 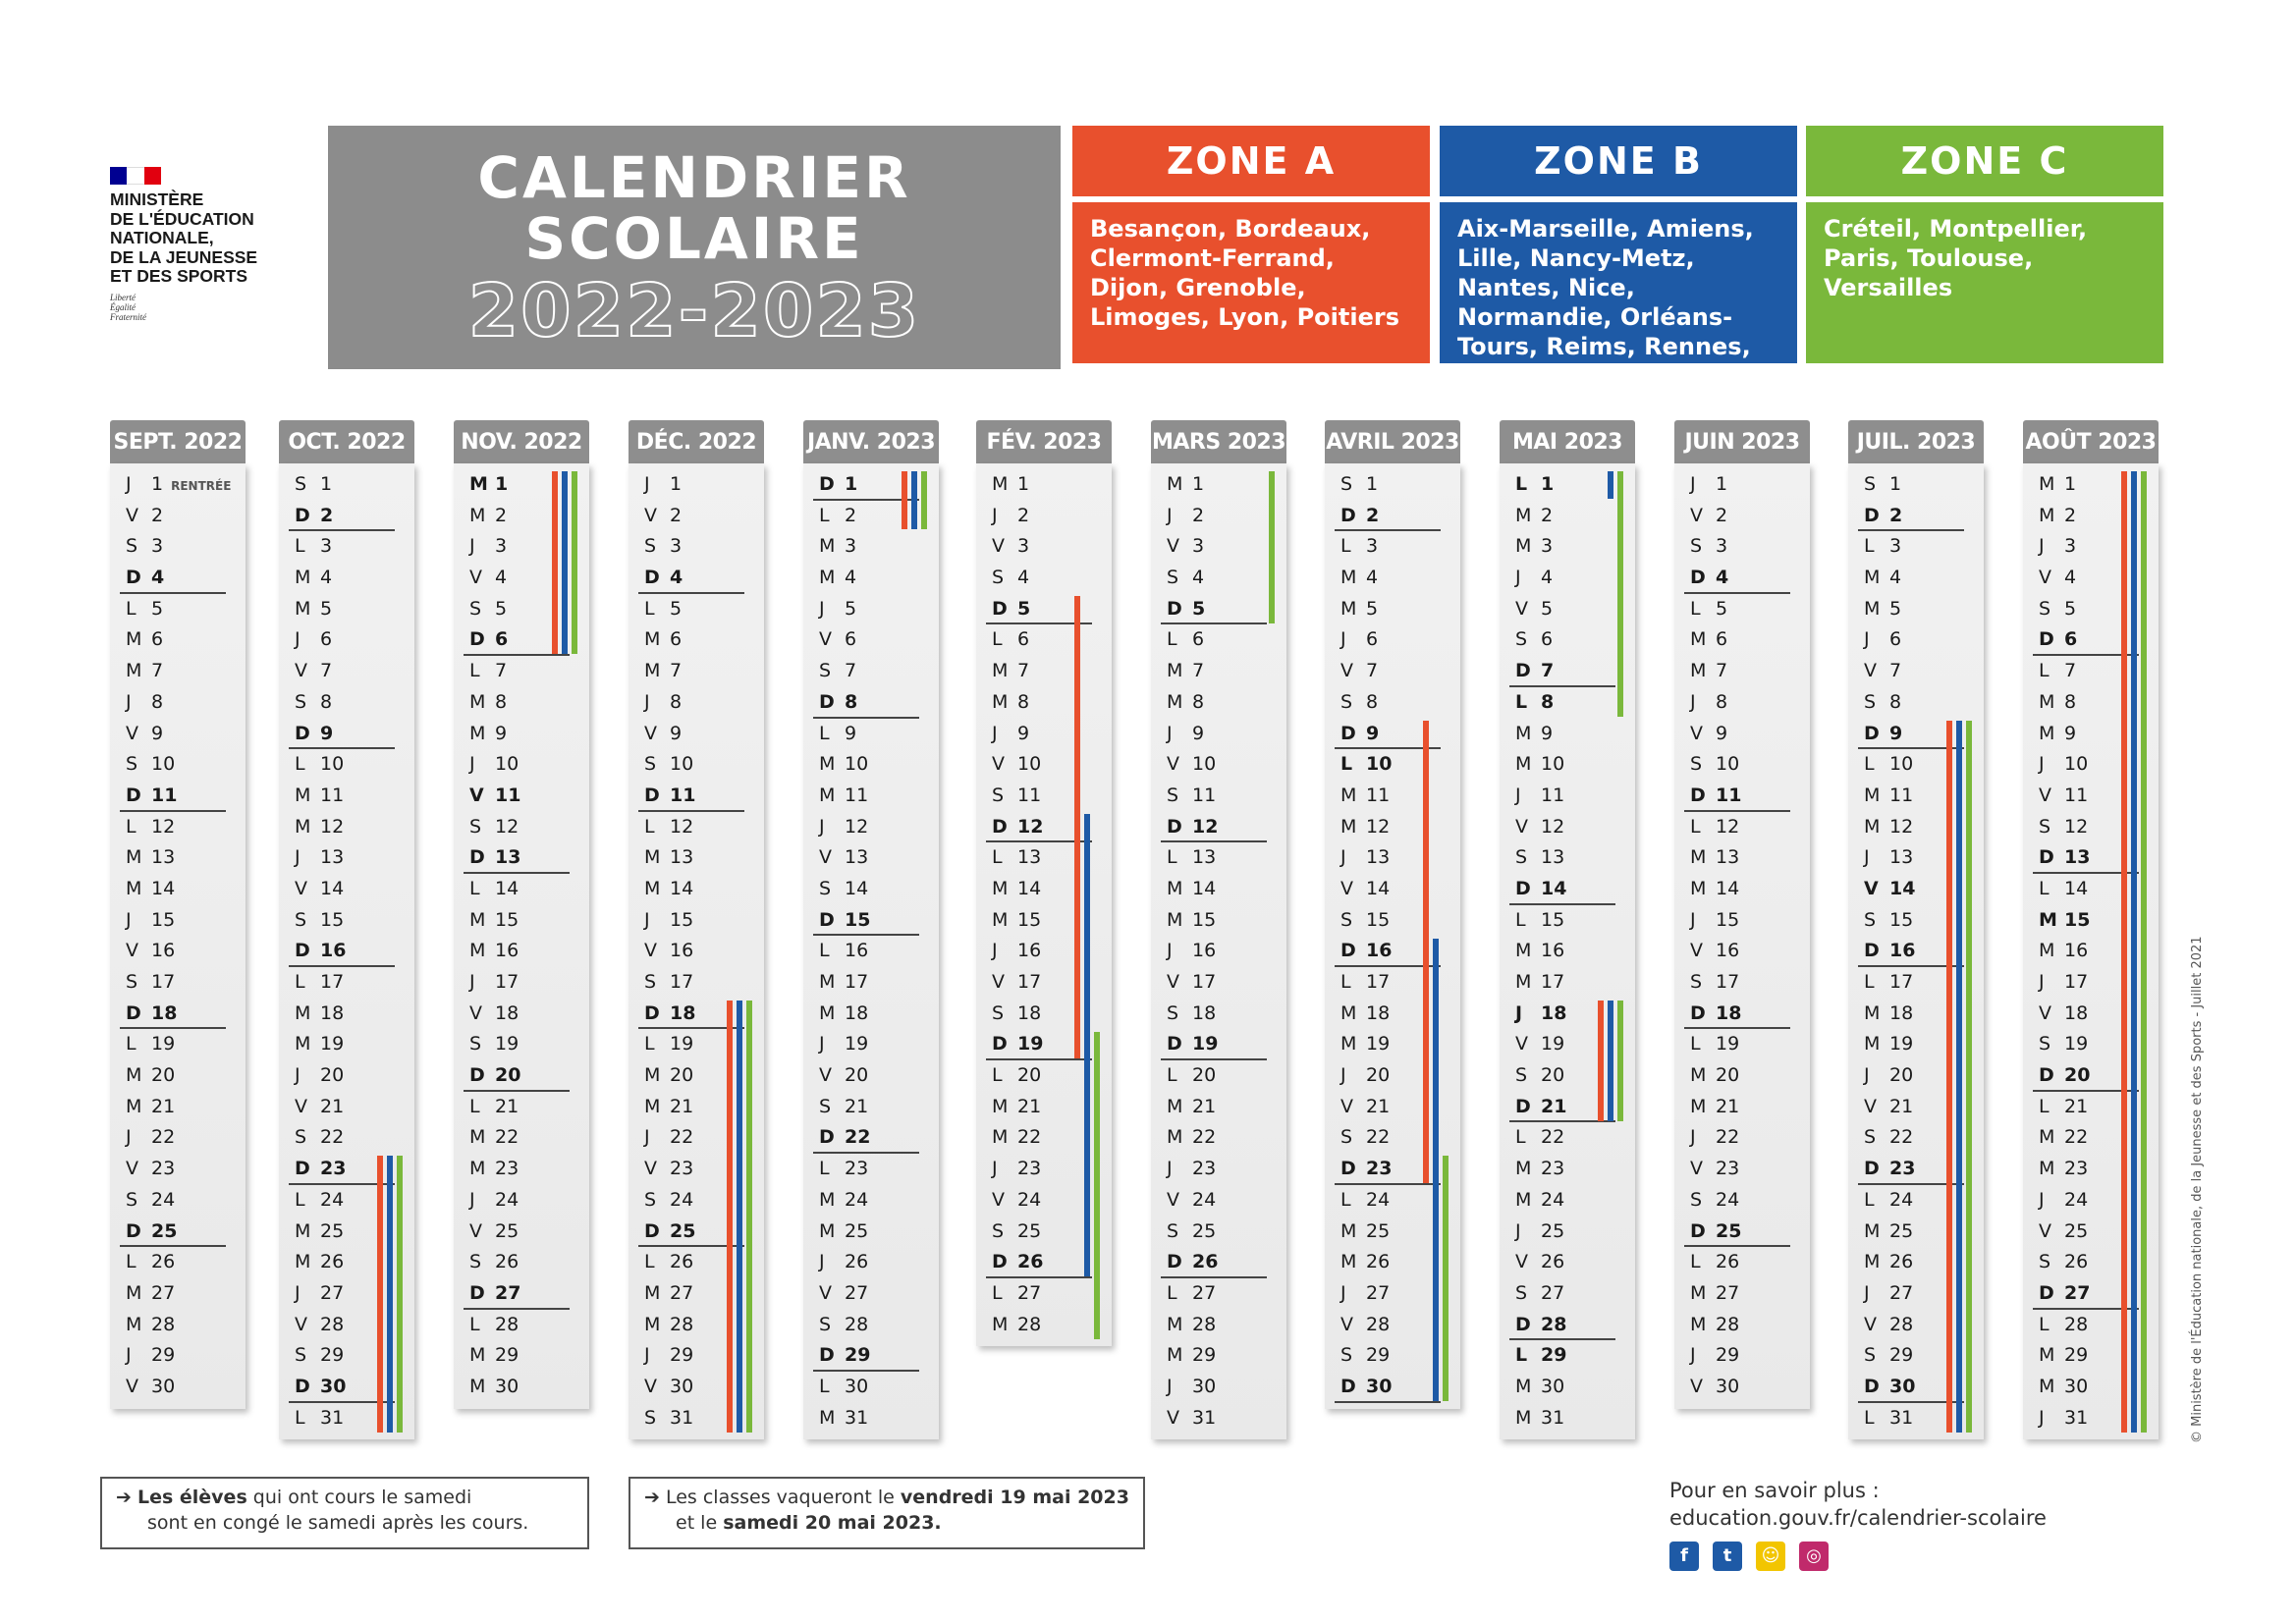 I want to click on day-number: 4, so click(x=676, y=578).